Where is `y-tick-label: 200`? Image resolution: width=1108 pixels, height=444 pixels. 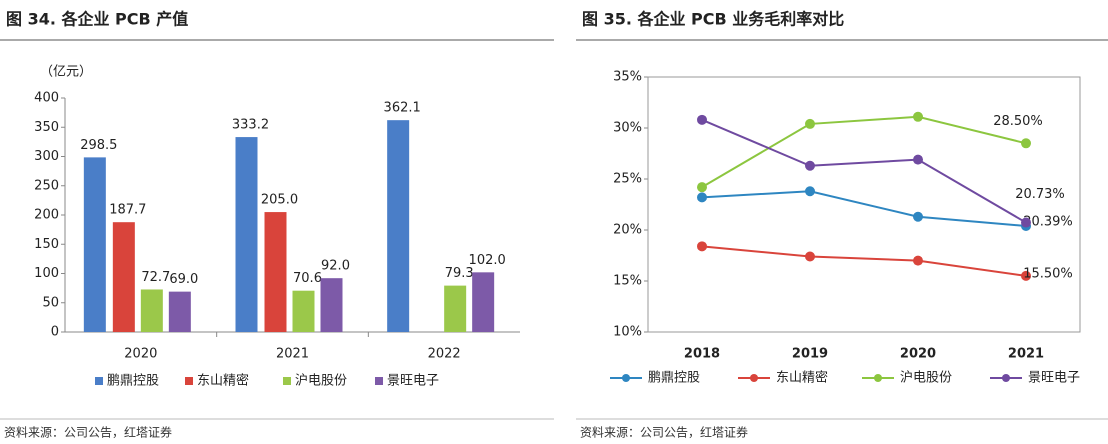
y-tick-label: 200 is located at coordinates (46, 215).